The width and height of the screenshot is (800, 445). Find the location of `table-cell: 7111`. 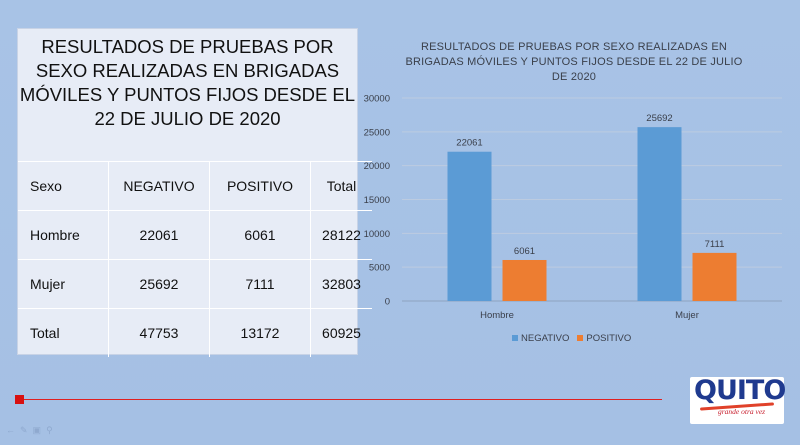

table-cell: 7111 is located at coordinates (260, 284).